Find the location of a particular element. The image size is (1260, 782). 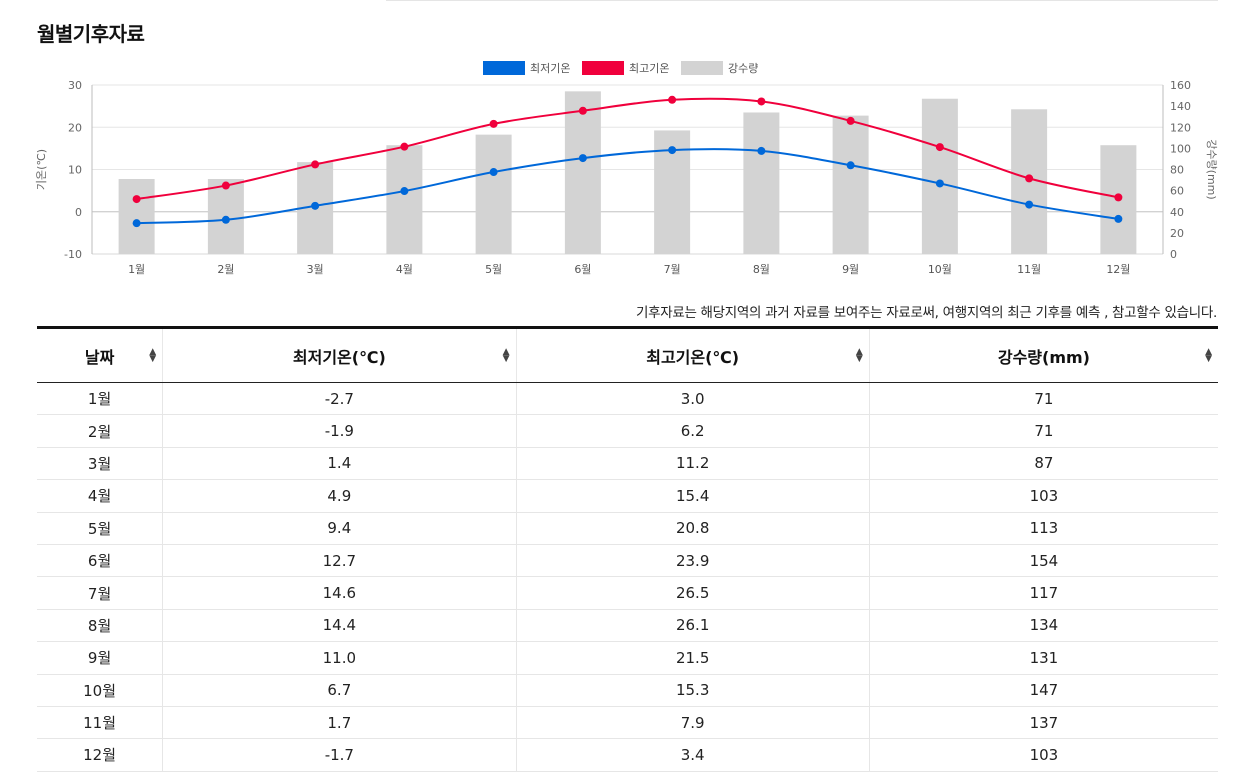

table-row: 5월 9.4 20.8 113 is located at coordinates (627, 528).